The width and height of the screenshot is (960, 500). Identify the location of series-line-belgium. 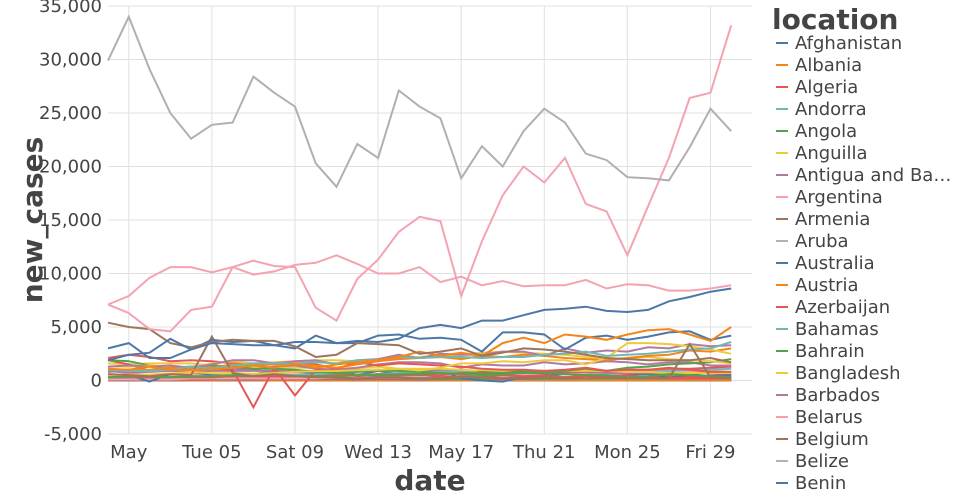
(419, 357).